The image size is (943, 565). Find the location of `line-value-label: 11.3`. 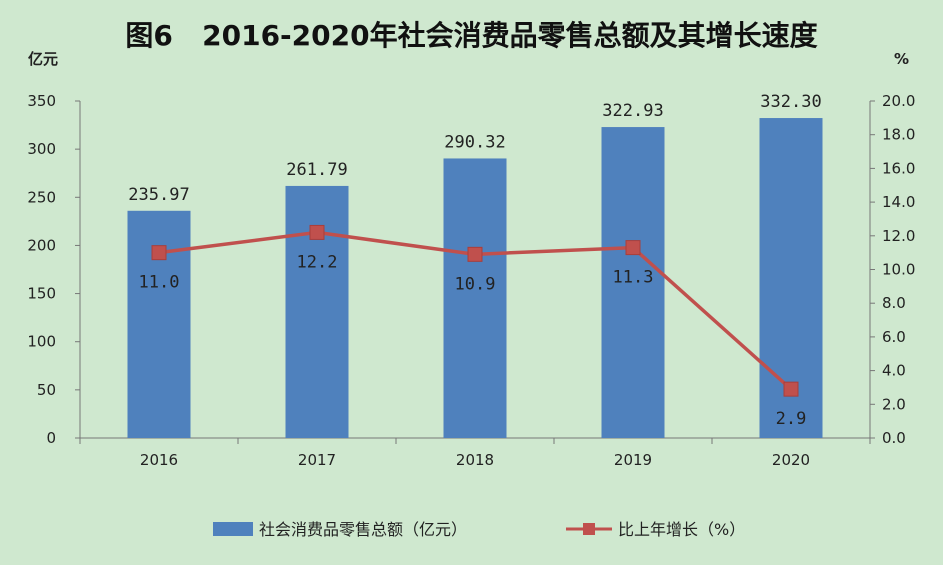

line-value-label: 11.3 is located at coordinates (633, 278).